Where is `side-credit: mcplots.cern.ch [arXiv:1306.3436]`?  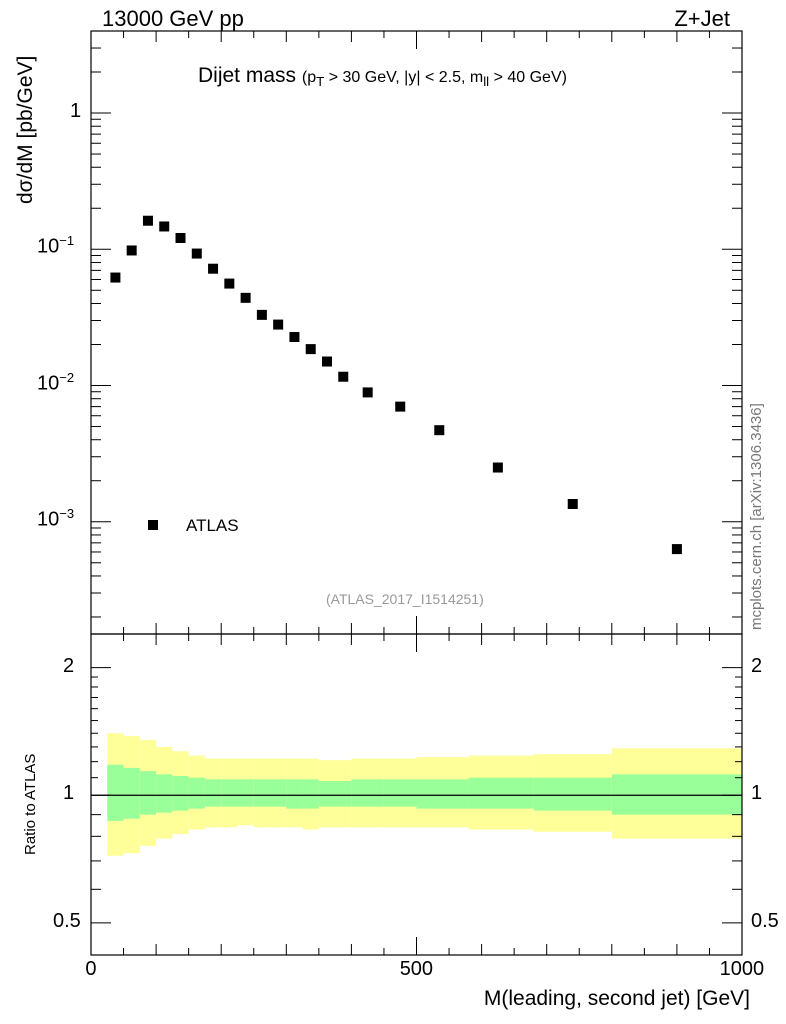 side-credit: mcplots.cern.ch [arXiv:1306.3436] is located at coordinates (756, 516).